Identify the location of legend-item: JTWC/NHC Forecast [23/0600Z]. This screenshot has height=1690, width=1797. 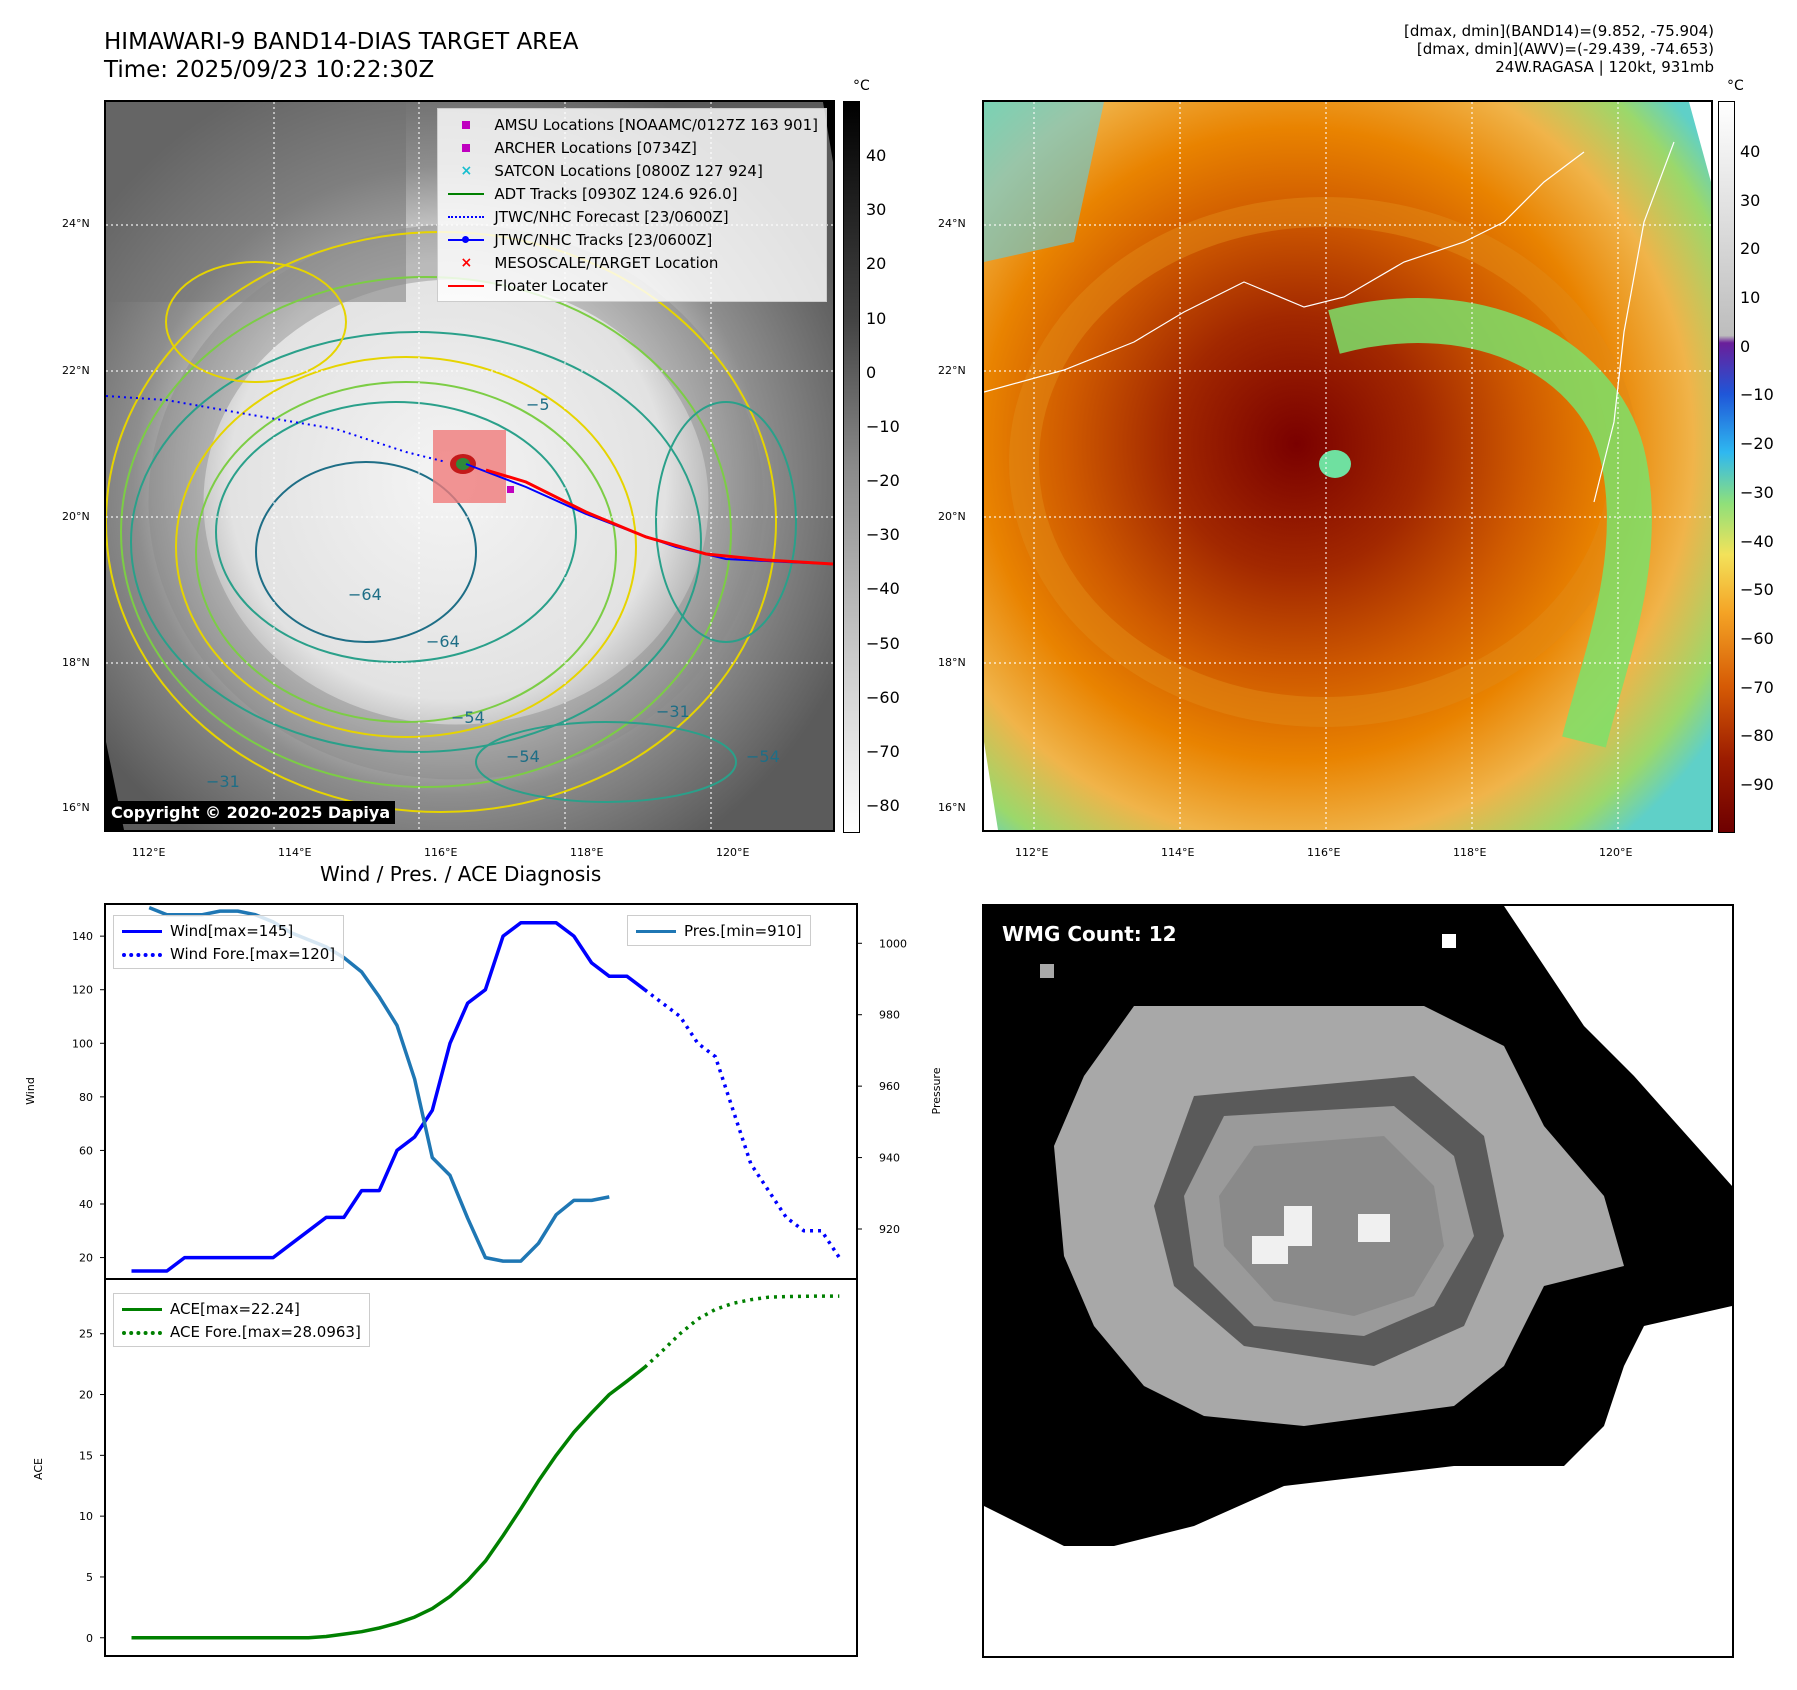
(632, 216).